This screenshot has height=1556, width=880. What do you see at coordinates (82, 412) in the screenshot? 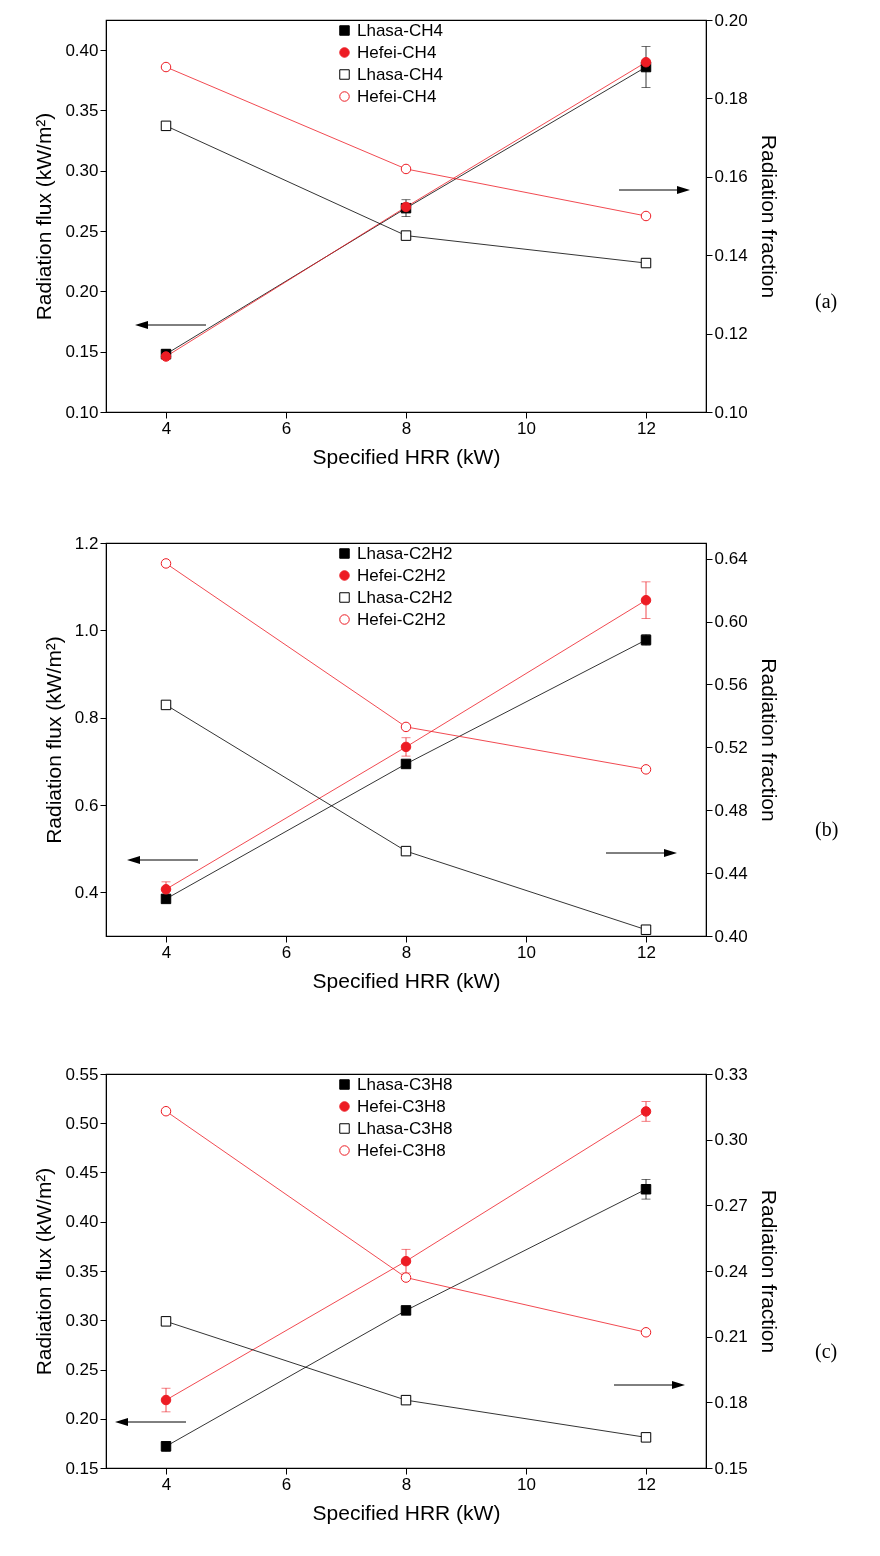
I see `y-tick-label: 0.10` at bounding box center [82, 412].